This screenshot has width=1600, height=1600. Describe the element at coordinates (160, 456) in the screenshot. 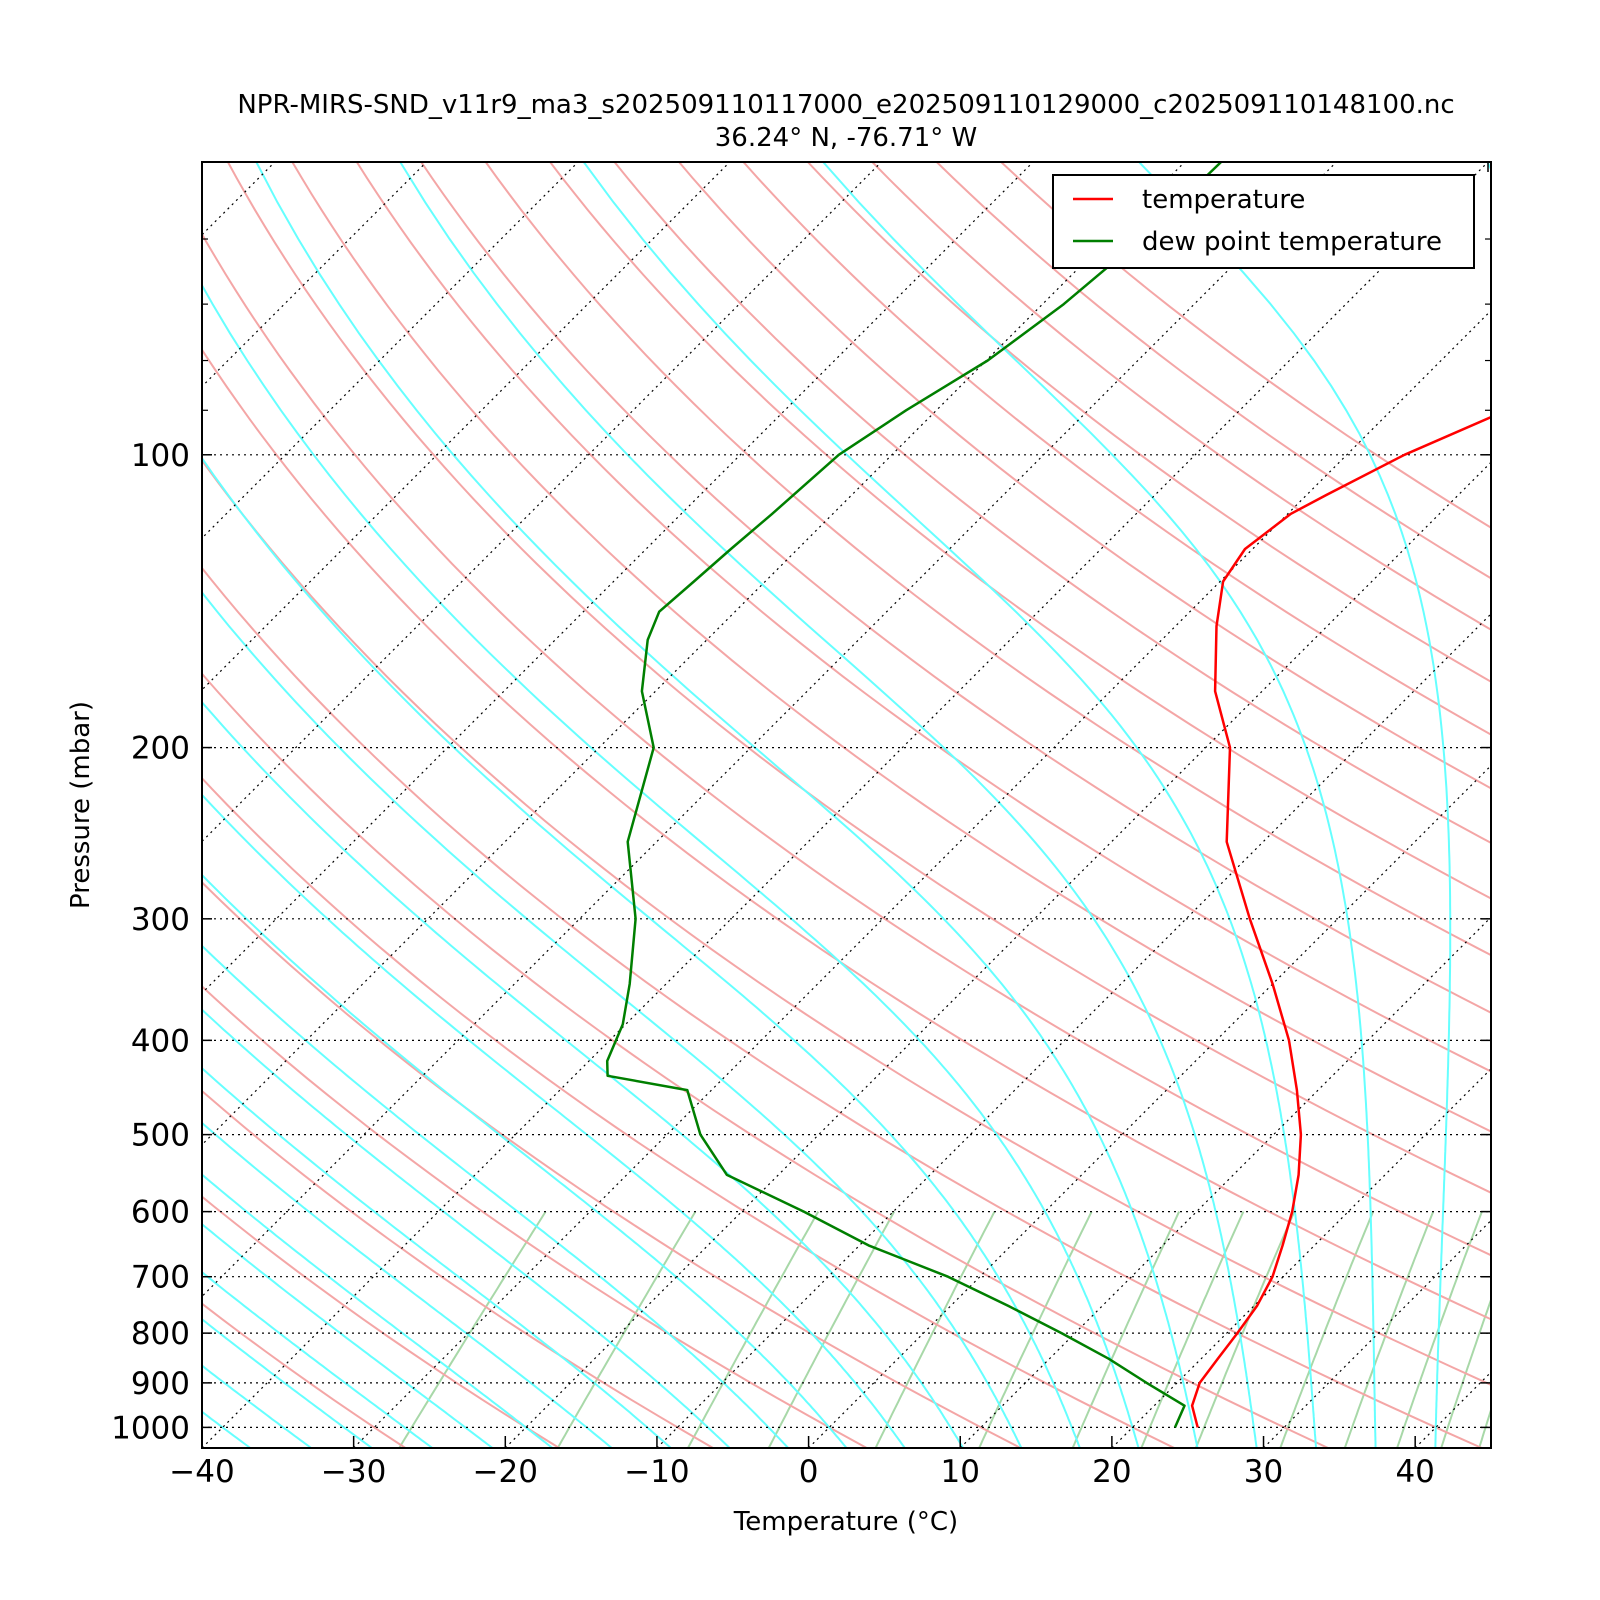

I see `y-tick-label: 100` at that location.